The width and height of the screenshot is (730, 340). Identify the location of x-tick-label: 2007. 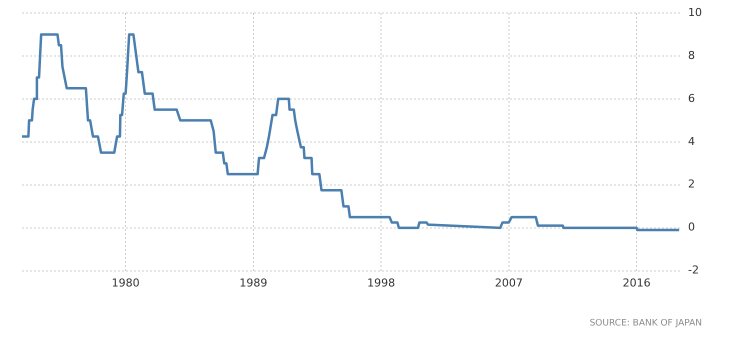
(508, 283).